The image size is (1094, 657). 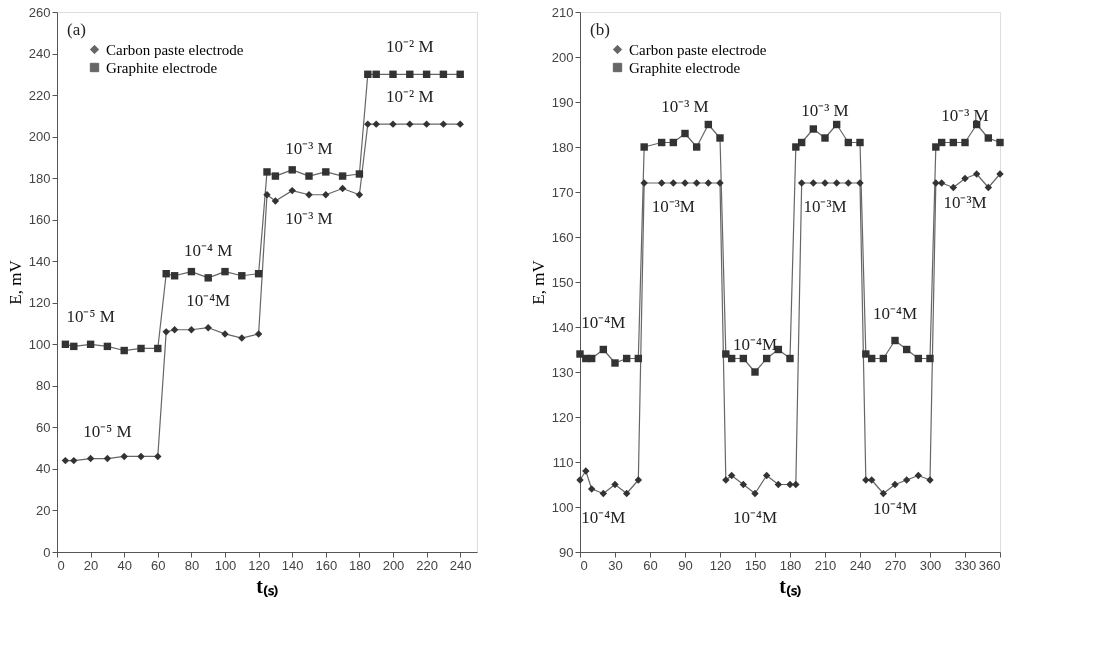 I want to click on chart-title: (b), so click(x=600, y=29).